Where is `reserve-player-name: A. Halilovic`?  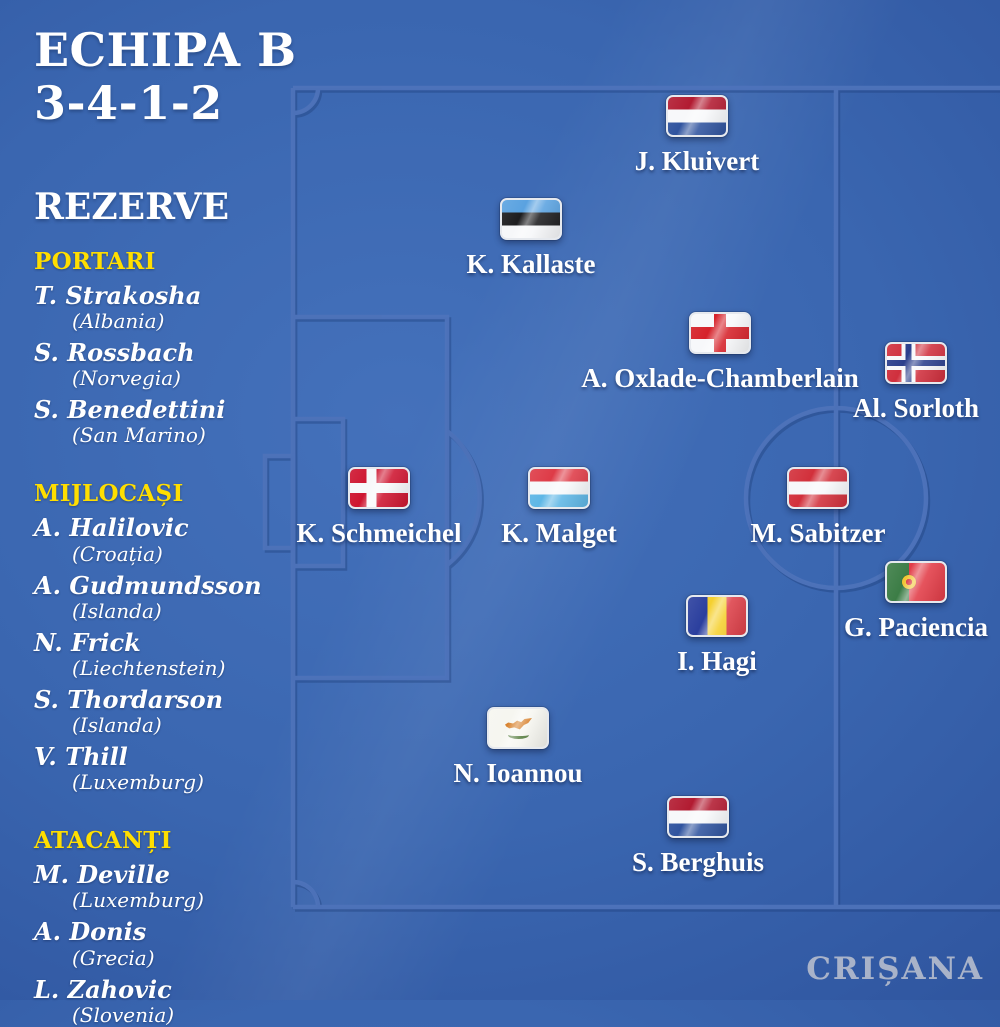 reserve-player-name: A. Halilovic is located at coordinates (111, 528).